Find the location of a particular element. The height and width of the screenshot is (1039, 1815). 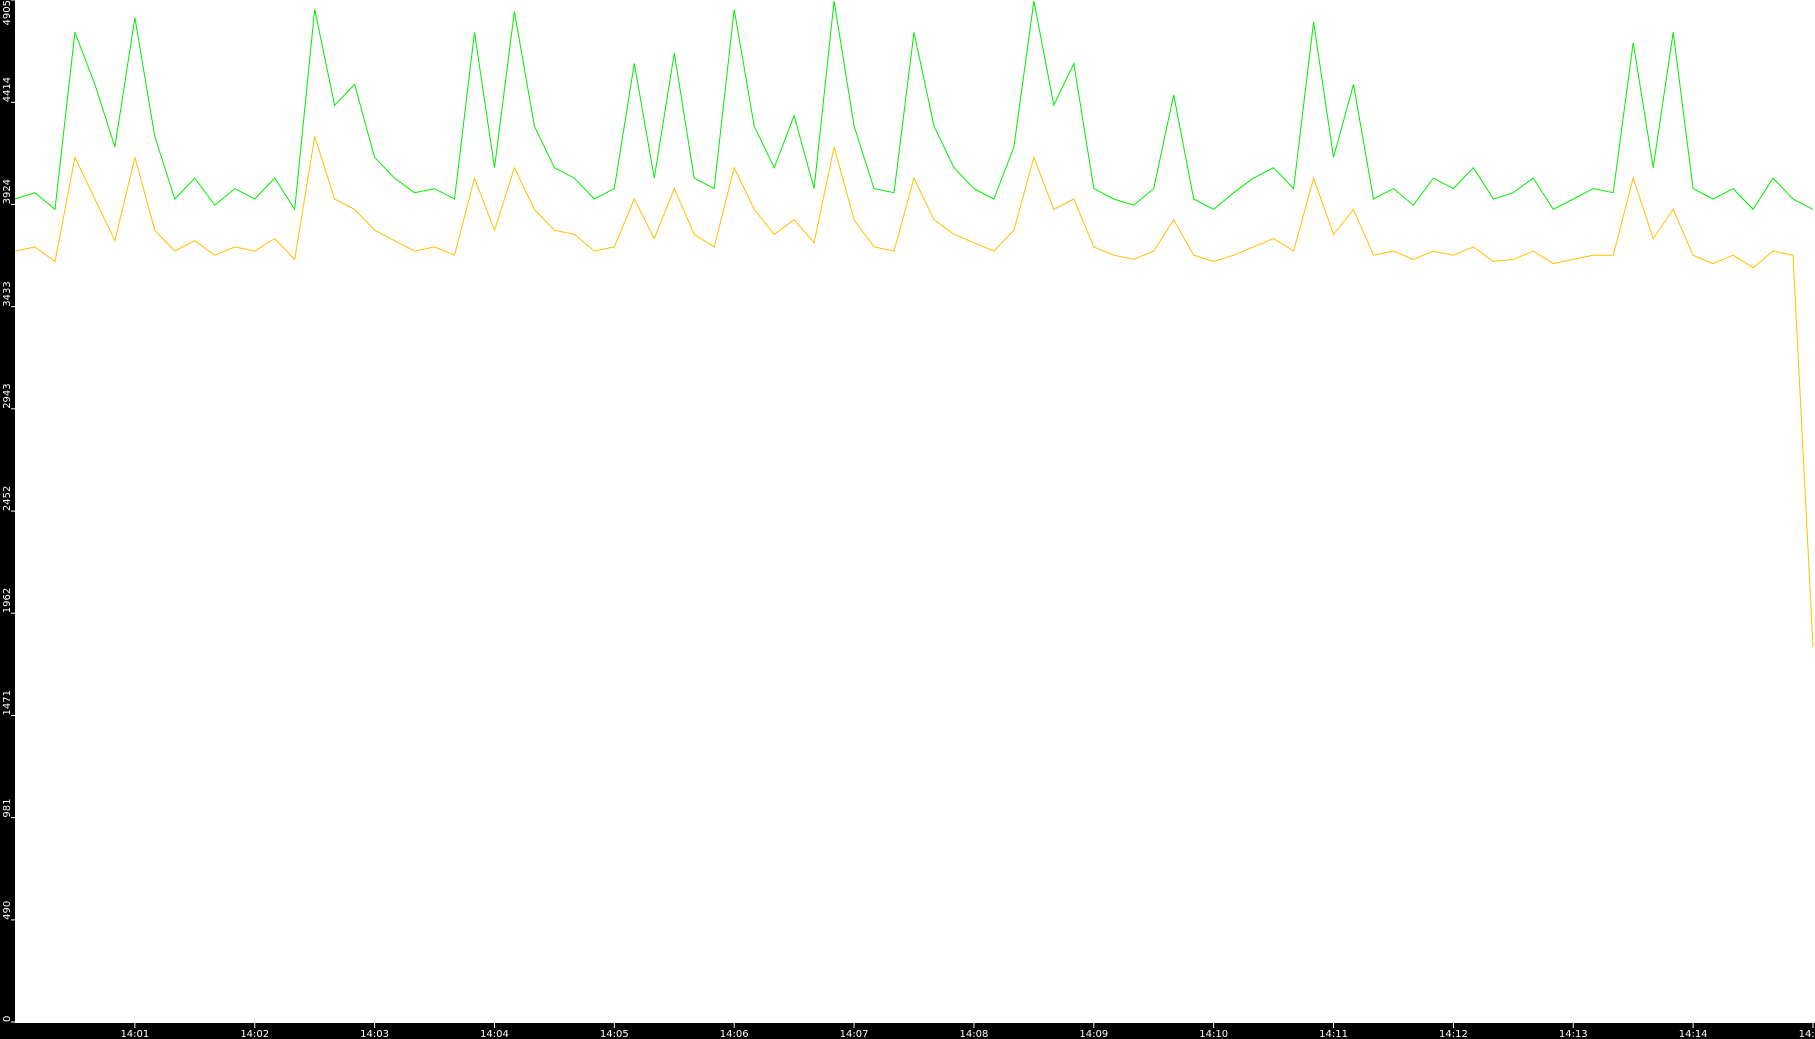

x-tick-label: 14:11 is located at coordinates (1333, 1034).